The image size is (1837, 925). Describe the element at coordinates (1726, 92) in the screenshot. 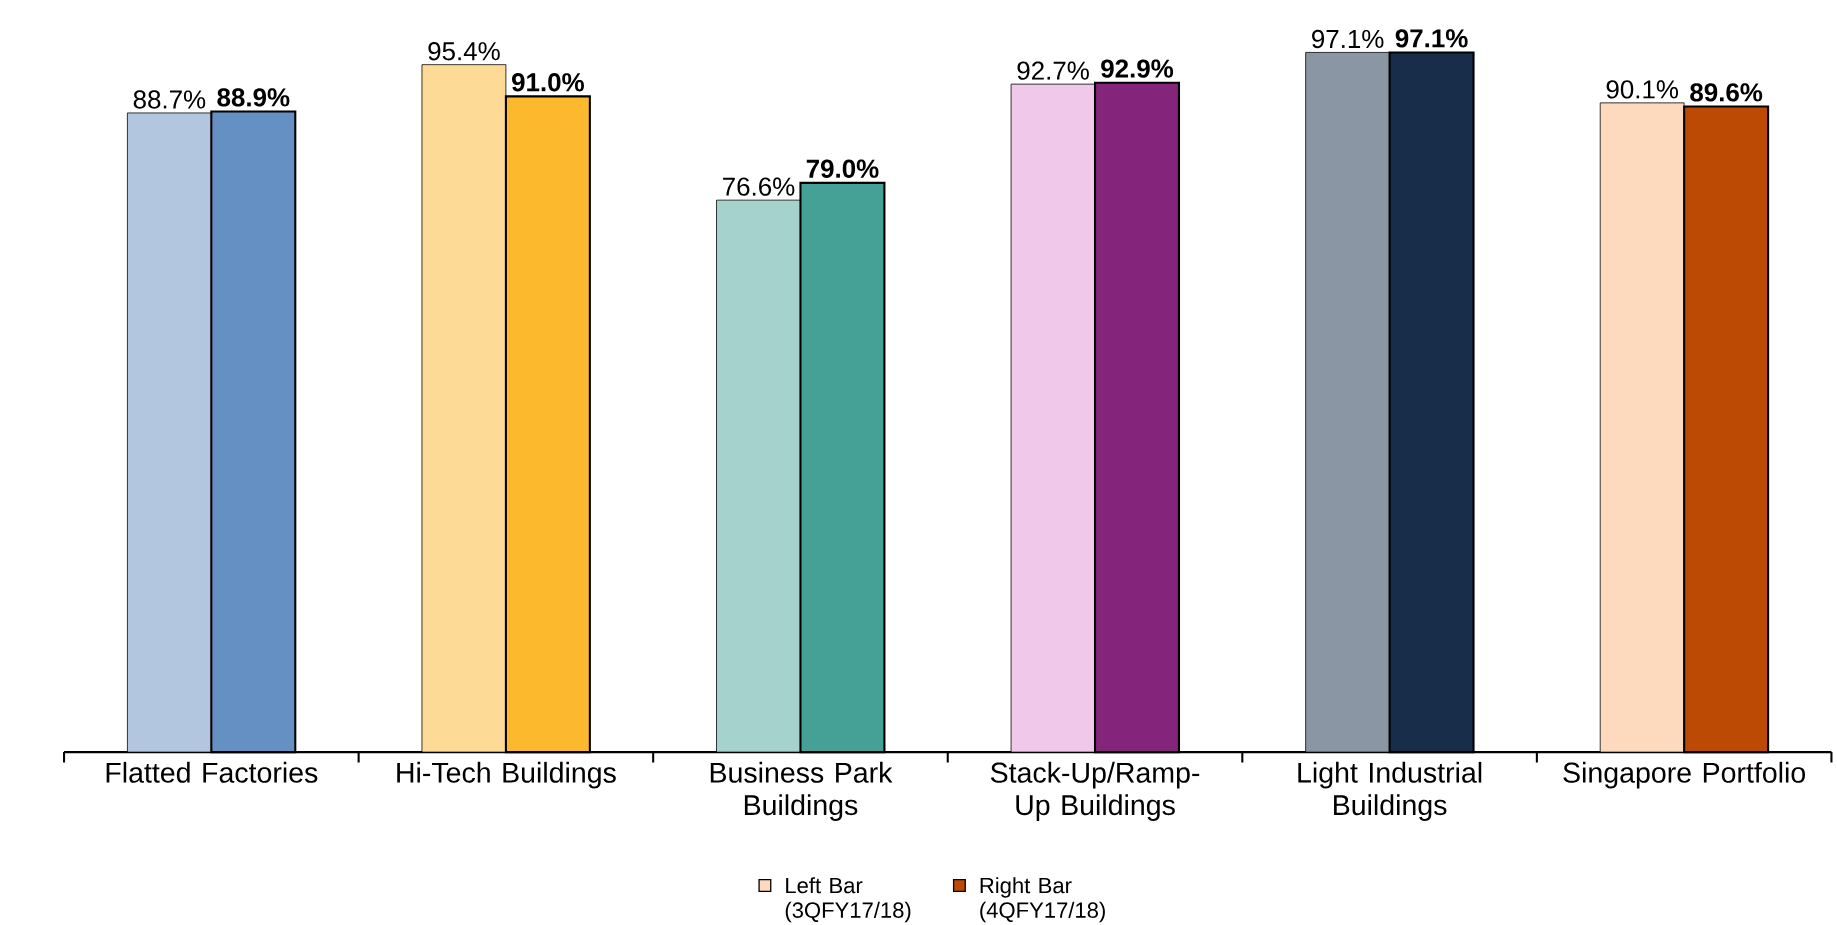

I see `data-label: 89.6%` at that location.